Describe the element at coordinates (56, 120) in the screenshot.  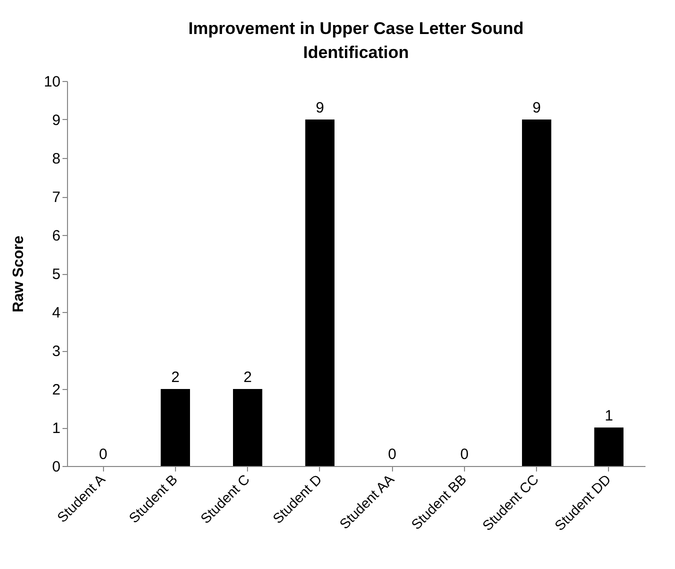
I see `y-tick-label: 9` at that location.